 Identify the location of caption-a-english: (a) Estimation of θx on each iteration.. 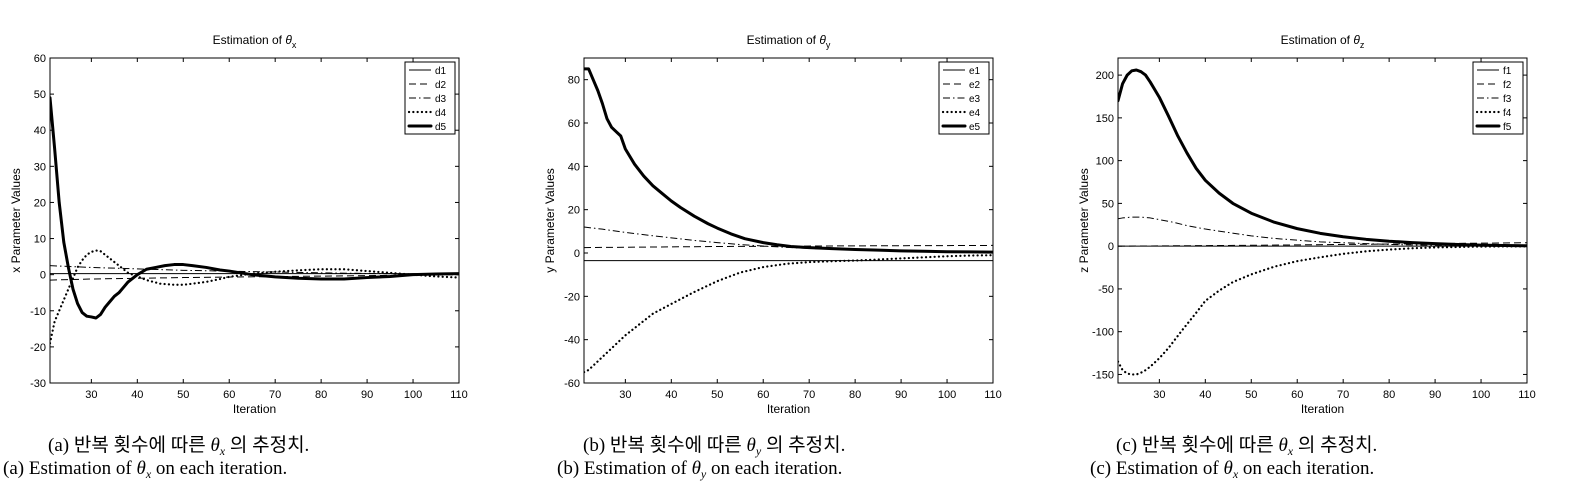
(145, 470).